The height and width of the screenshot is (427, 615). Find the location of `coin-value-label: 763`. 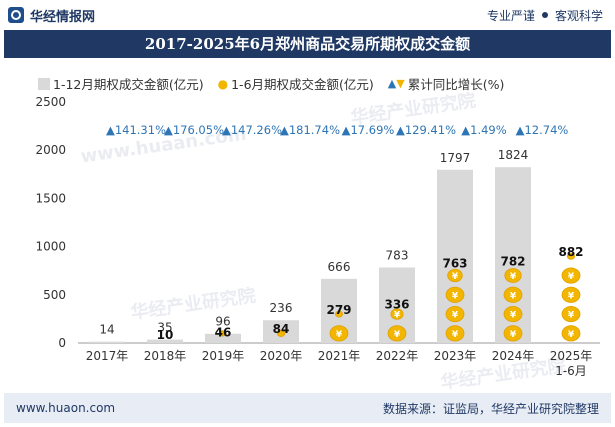

coin-value-label: 763 is located at coordinates (454, 263).